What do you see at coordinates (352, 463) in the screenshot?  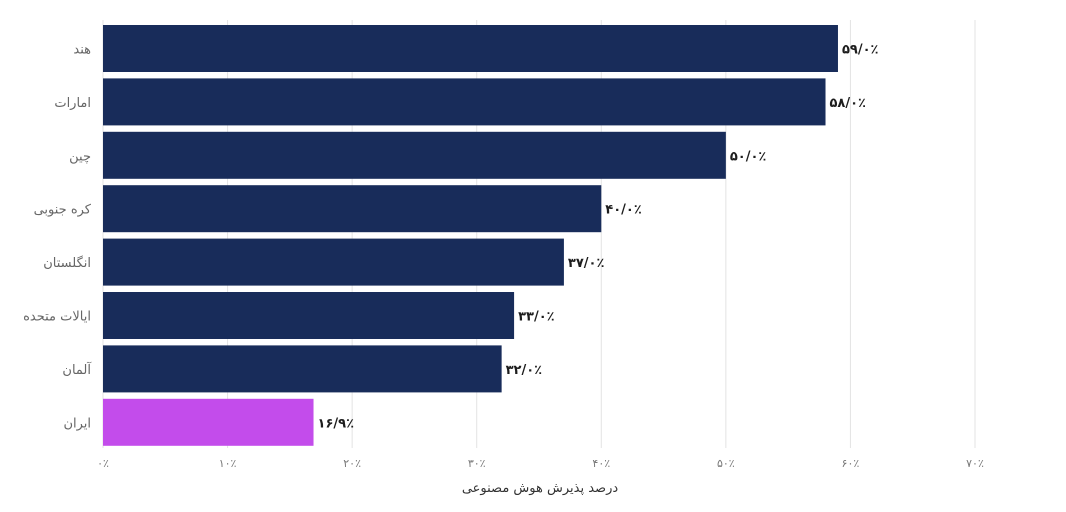 I see `x-tick-label: ۲۰٪` at bounding box center [352, 463].